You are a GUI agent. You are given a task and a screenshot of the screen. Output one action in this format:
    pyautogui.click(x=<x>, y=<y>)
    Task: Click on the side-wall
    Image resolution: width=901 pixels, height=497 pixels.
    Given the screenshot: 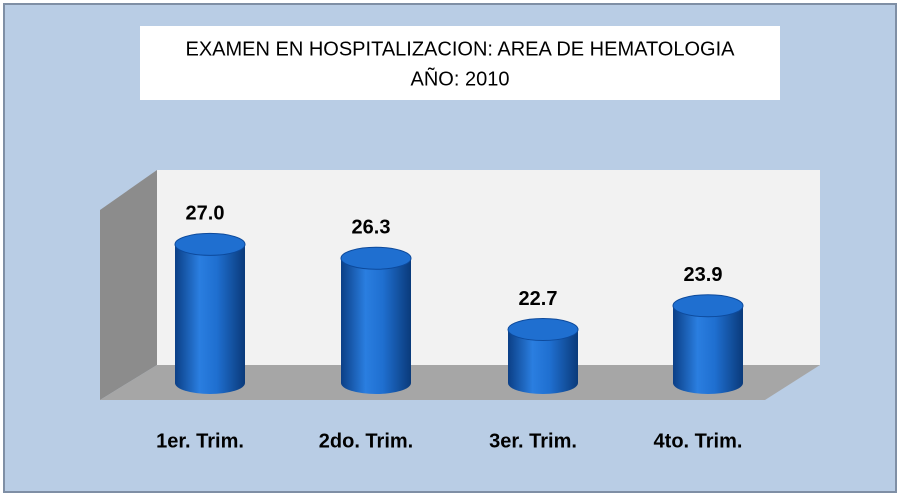 What is the action you would take?
    pyautogui.click(x=128, y=285)
    